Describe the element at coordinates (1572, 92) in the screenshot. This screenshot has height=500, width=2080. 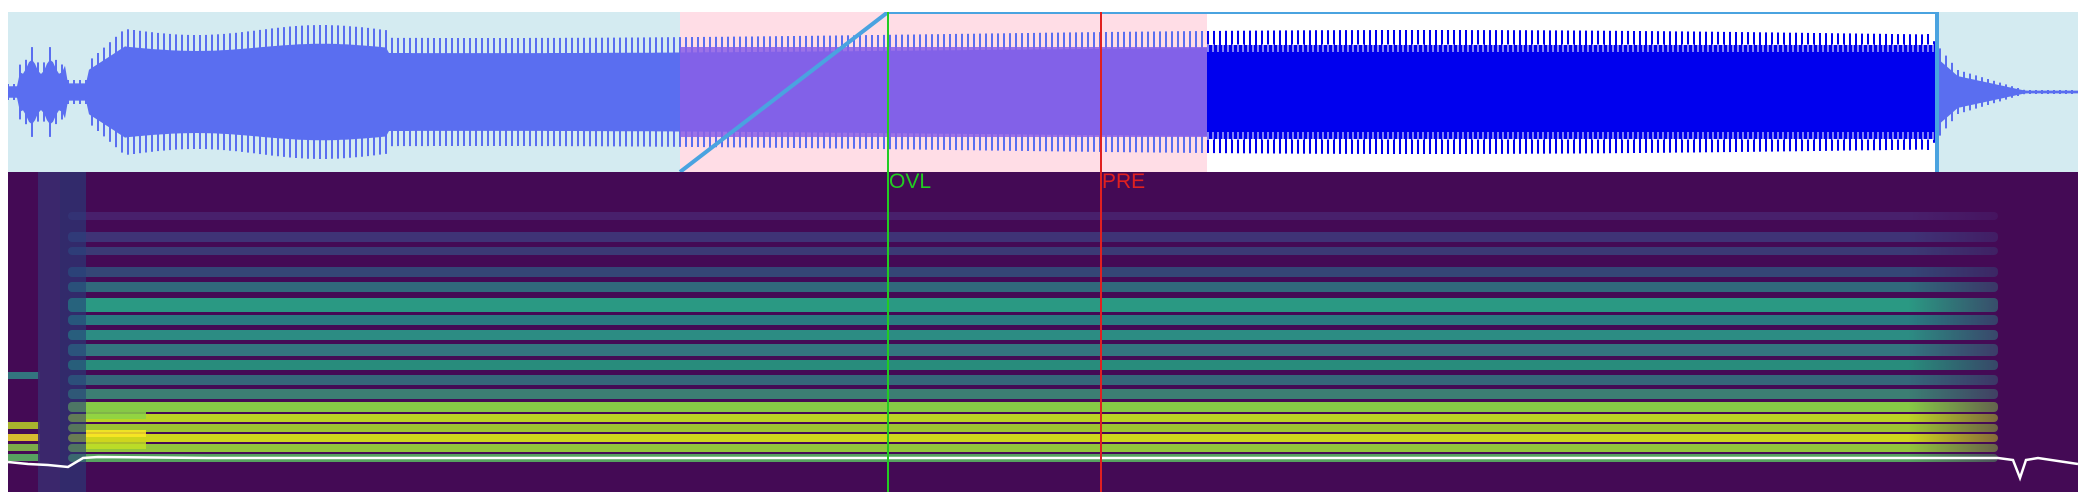
I see `selected-waveform` at that location.